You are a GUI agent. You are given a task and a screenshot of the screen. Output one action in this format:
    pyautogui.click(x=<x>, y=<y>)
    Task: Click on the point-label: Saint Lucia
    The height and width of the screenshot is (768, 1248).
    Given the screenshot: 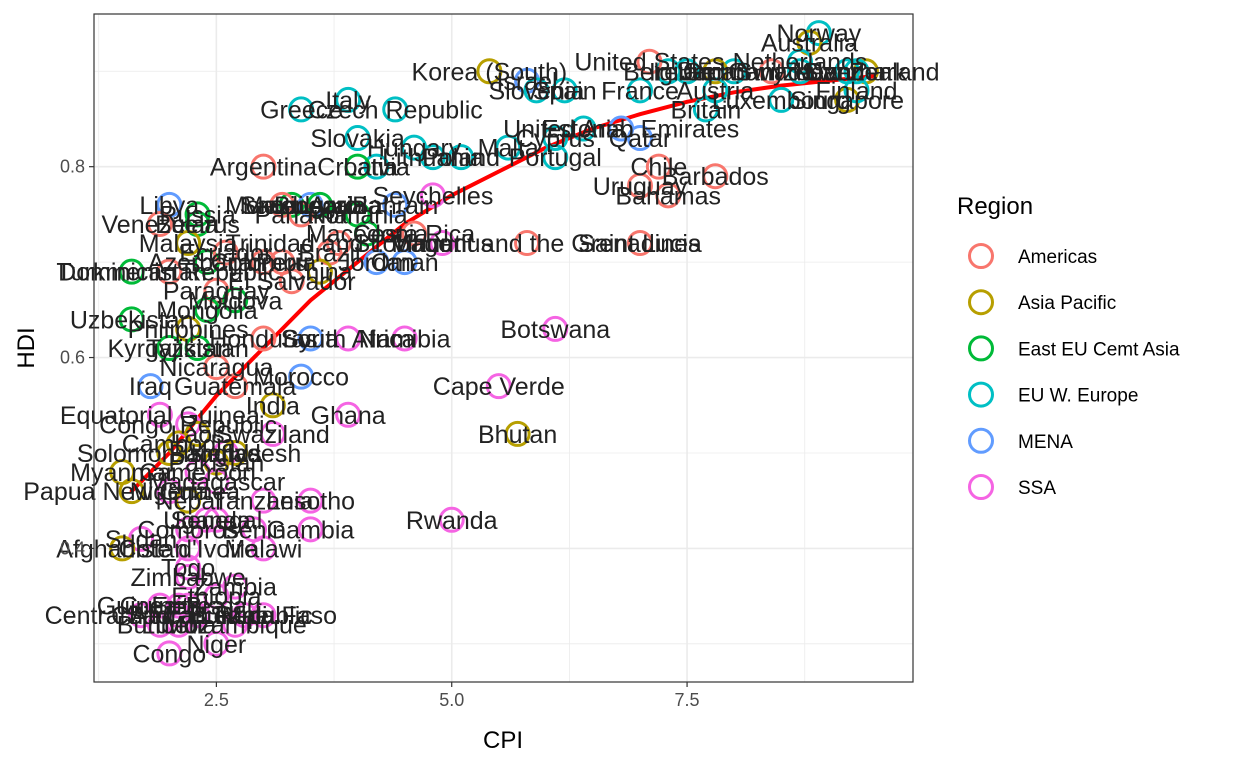 What is the action you would take?
    pyautogui.click(x=640, y=244)
    